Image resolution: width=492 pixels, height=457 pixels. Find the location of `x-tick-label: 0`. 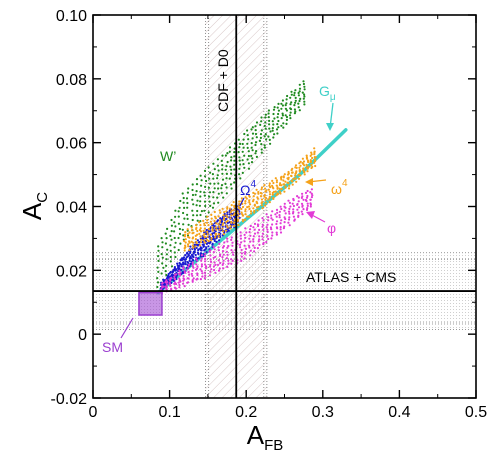

x-tick-label: 0 is located at coordinates (93, 412).